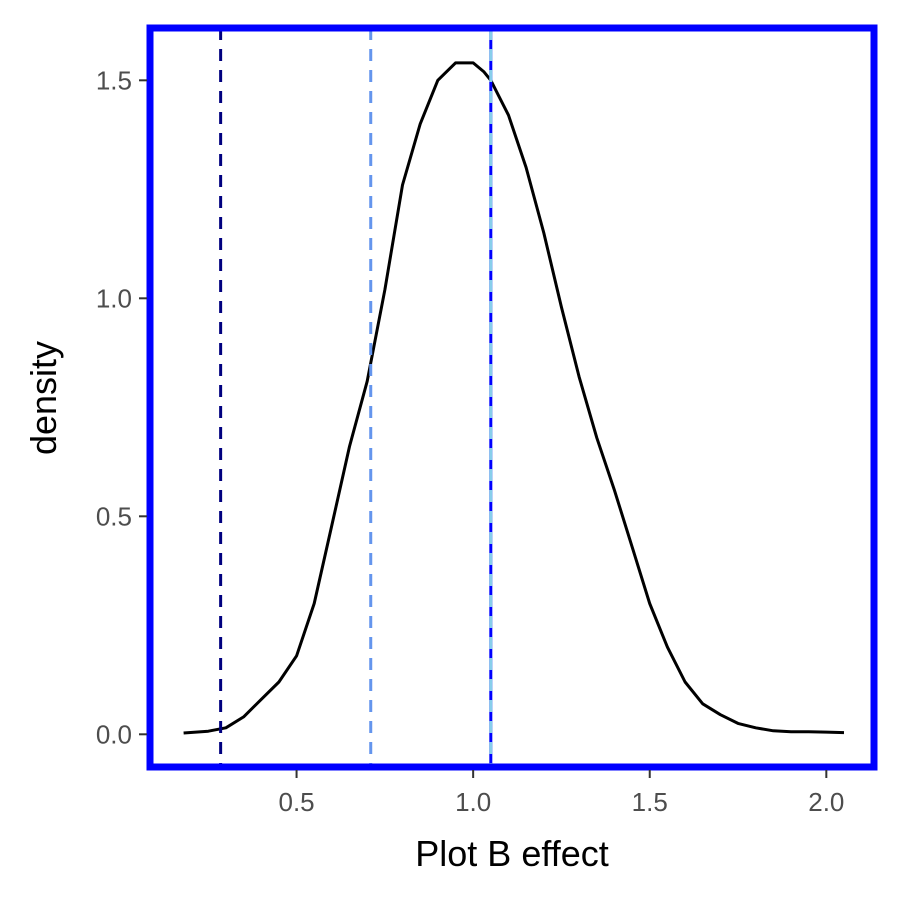  Describe the element at coordinates (121, 407) in the screenshot. I see `y-axis: 0.0 0.5 1.0 1.5` at that location.